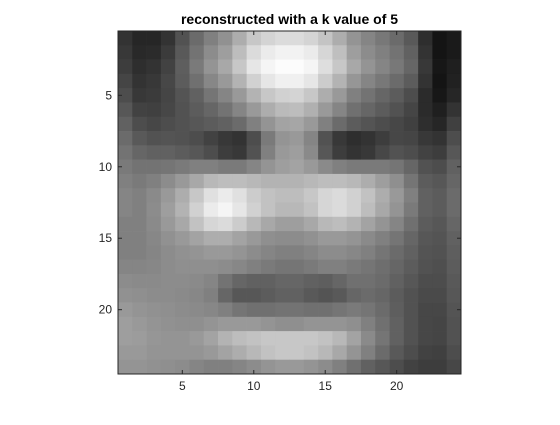 This screenshot has width=560, height=425. I want to click on x-tick-label: 15, so click(326, 386).